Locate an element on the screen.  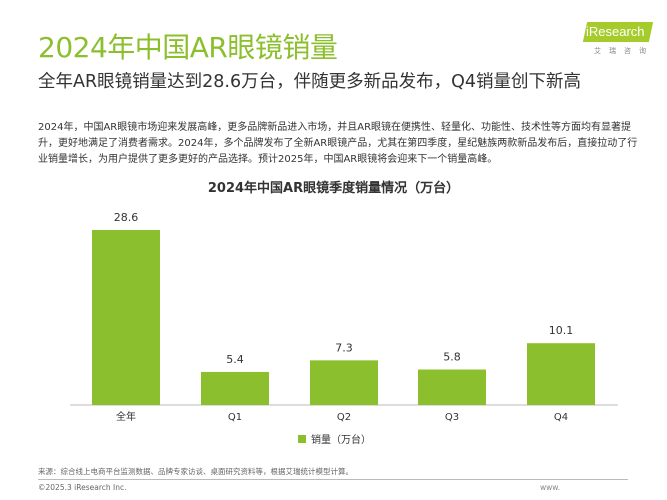
footer-divider is located at coordinates (333, 479).